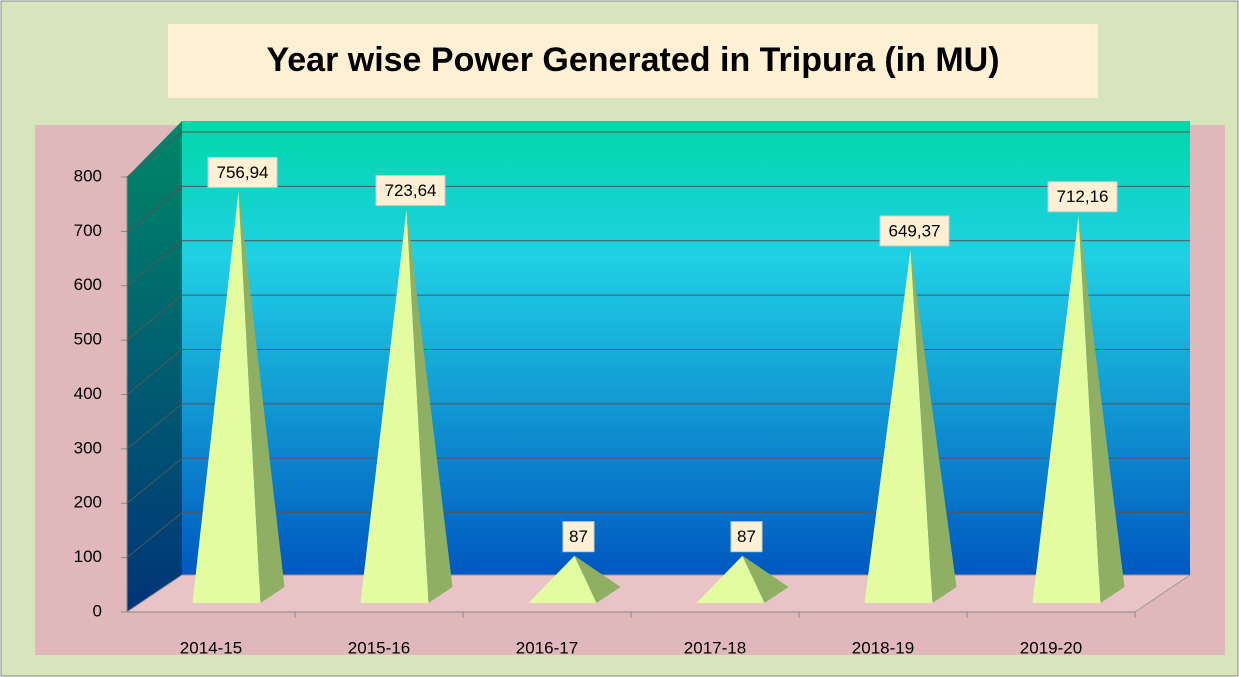 Image resolution: width=1239 pixels, height=677 pixels. I want to click on x-tick-label: 2016-17, so click(547, 647).